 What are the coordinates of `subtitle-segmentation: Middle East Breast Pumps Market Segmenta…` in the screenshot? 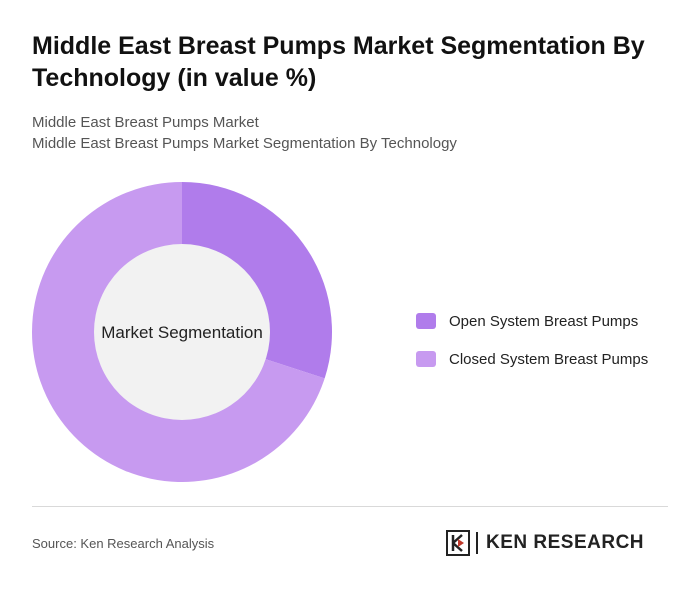 It's located at (244, 143).